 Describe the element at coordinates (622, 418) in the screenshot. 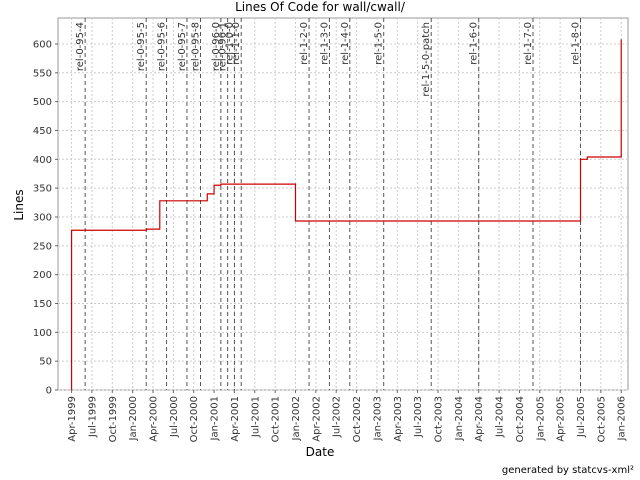

I see `x-tick-label: Jan-2006` at that location.